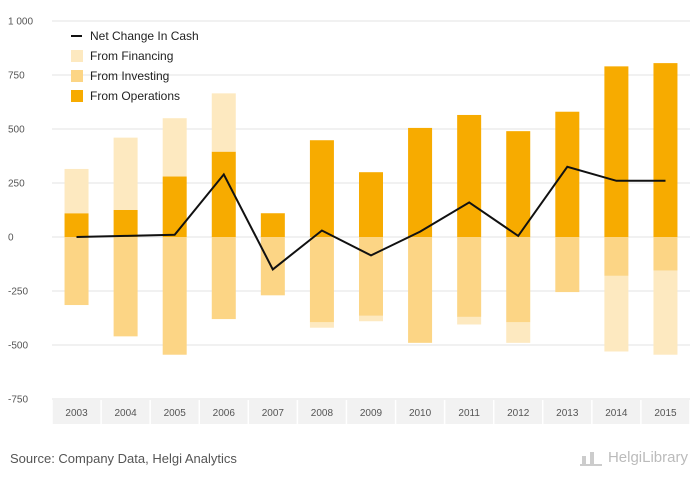  Describe the element at coordinates (144, 36) in the screenshot. I see `legend-label: Net Change In Cash` at that location.